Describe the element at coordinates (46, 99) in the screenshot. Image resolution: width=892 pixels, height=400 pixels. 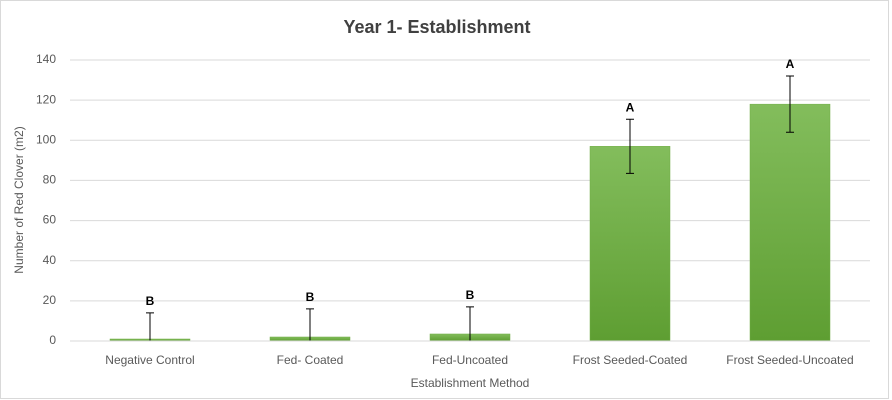
I see `y-tick-label: 120` at that location.